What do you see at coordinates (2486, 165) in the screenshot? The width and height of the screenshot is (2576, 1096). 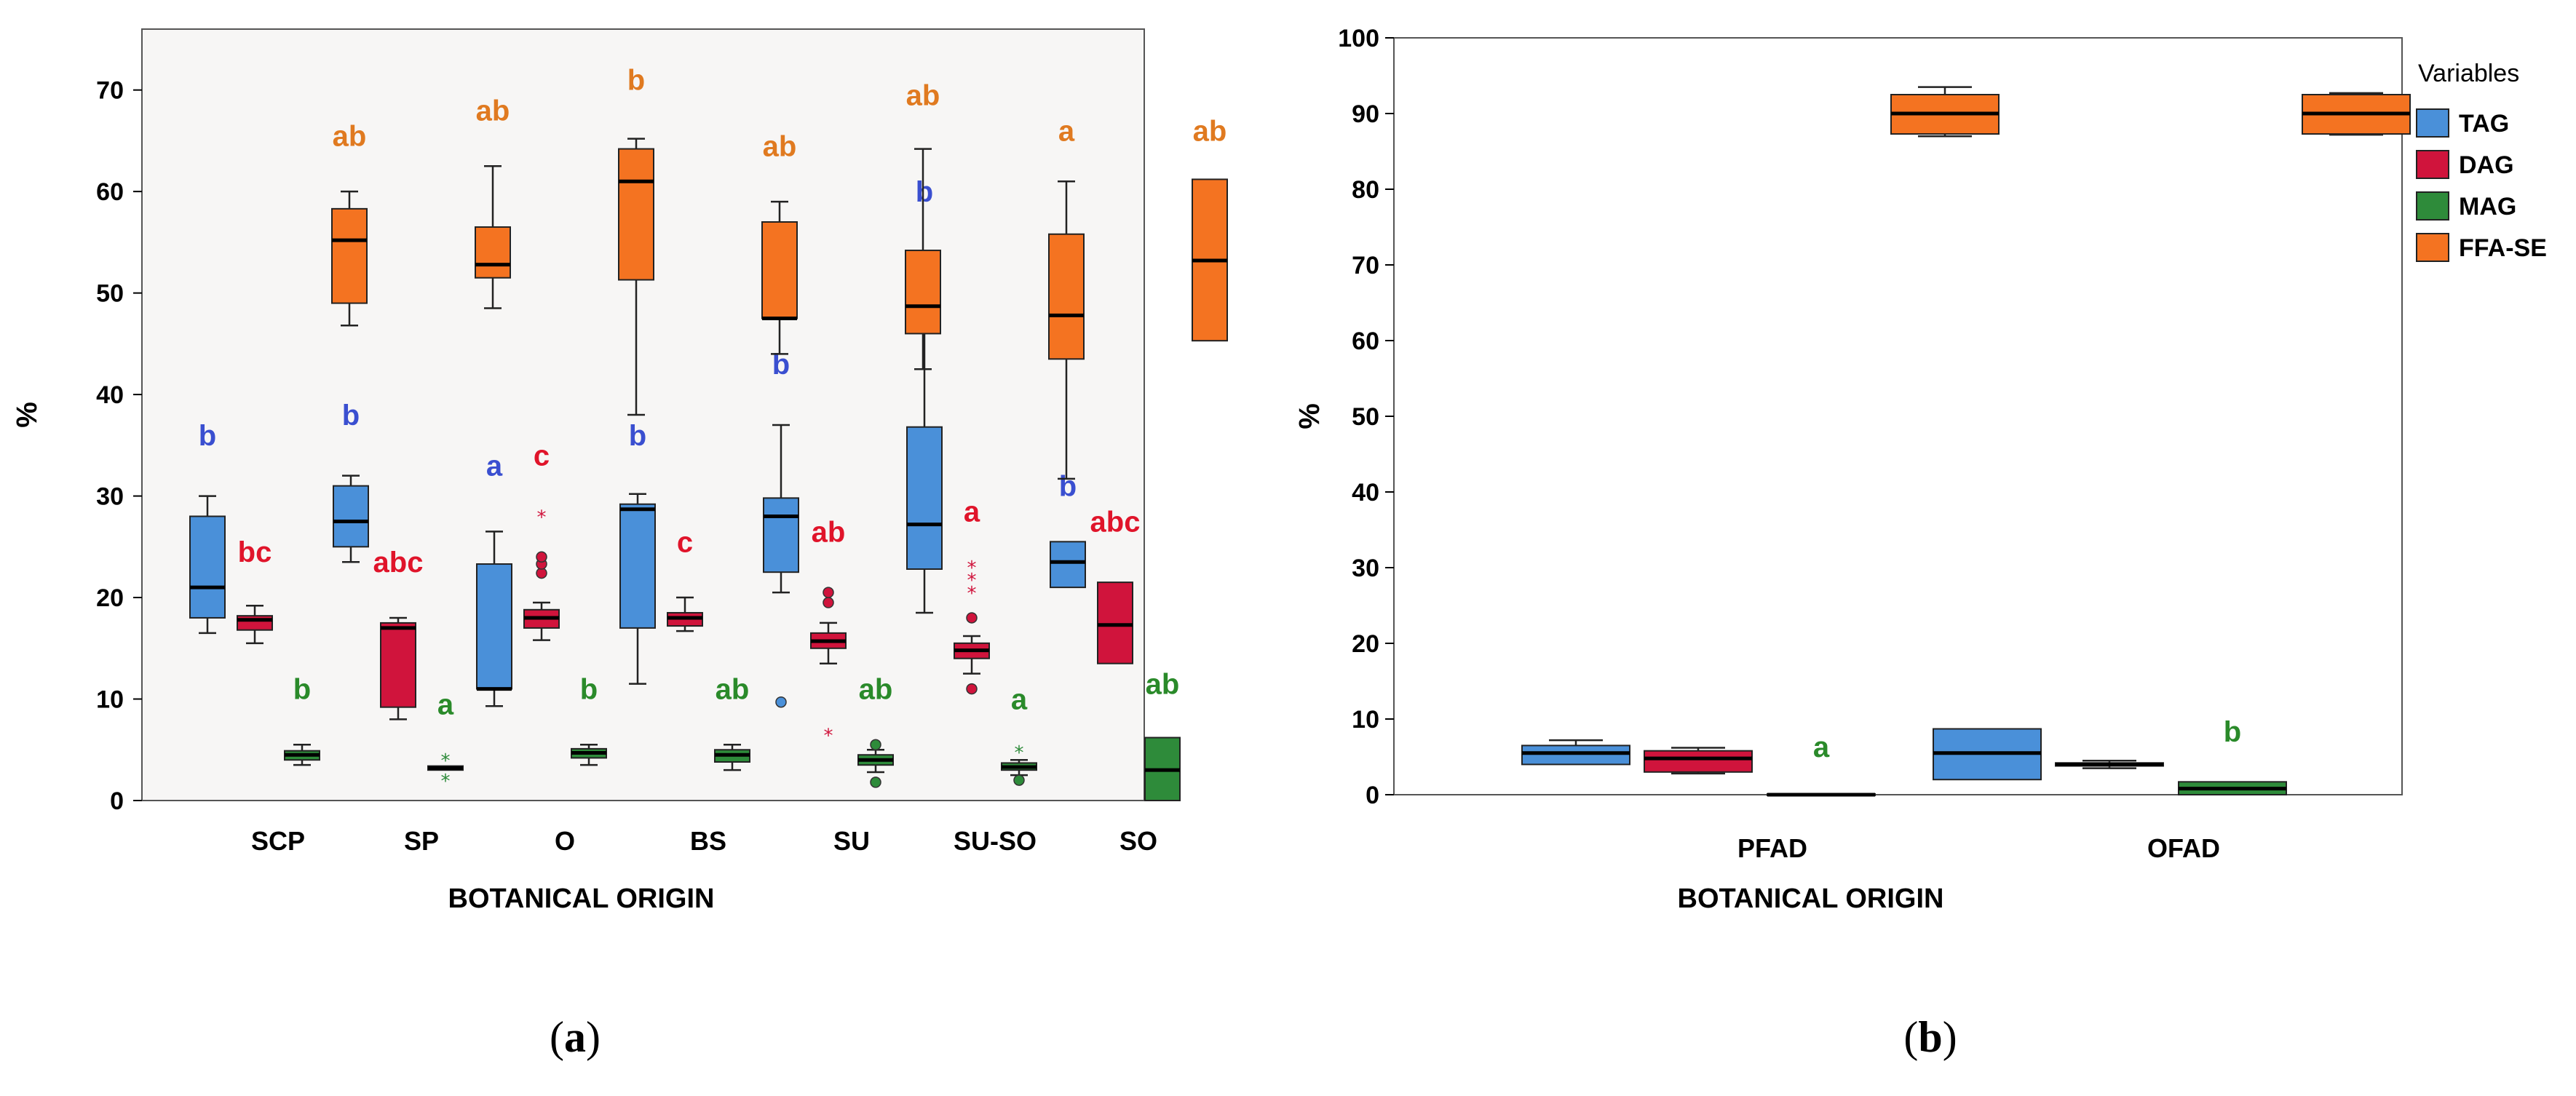 I see `legend-label-dag: DAG` at bounding box center [2486, 165].